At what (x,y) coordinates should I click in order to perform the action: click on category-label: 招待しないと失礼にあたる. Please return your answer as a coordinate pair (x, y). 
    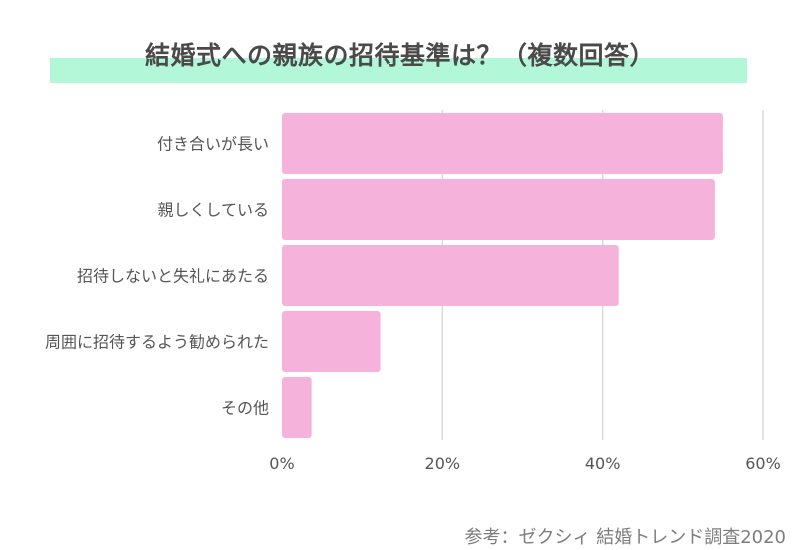
    Looking at the image, I should click on (173, 276).